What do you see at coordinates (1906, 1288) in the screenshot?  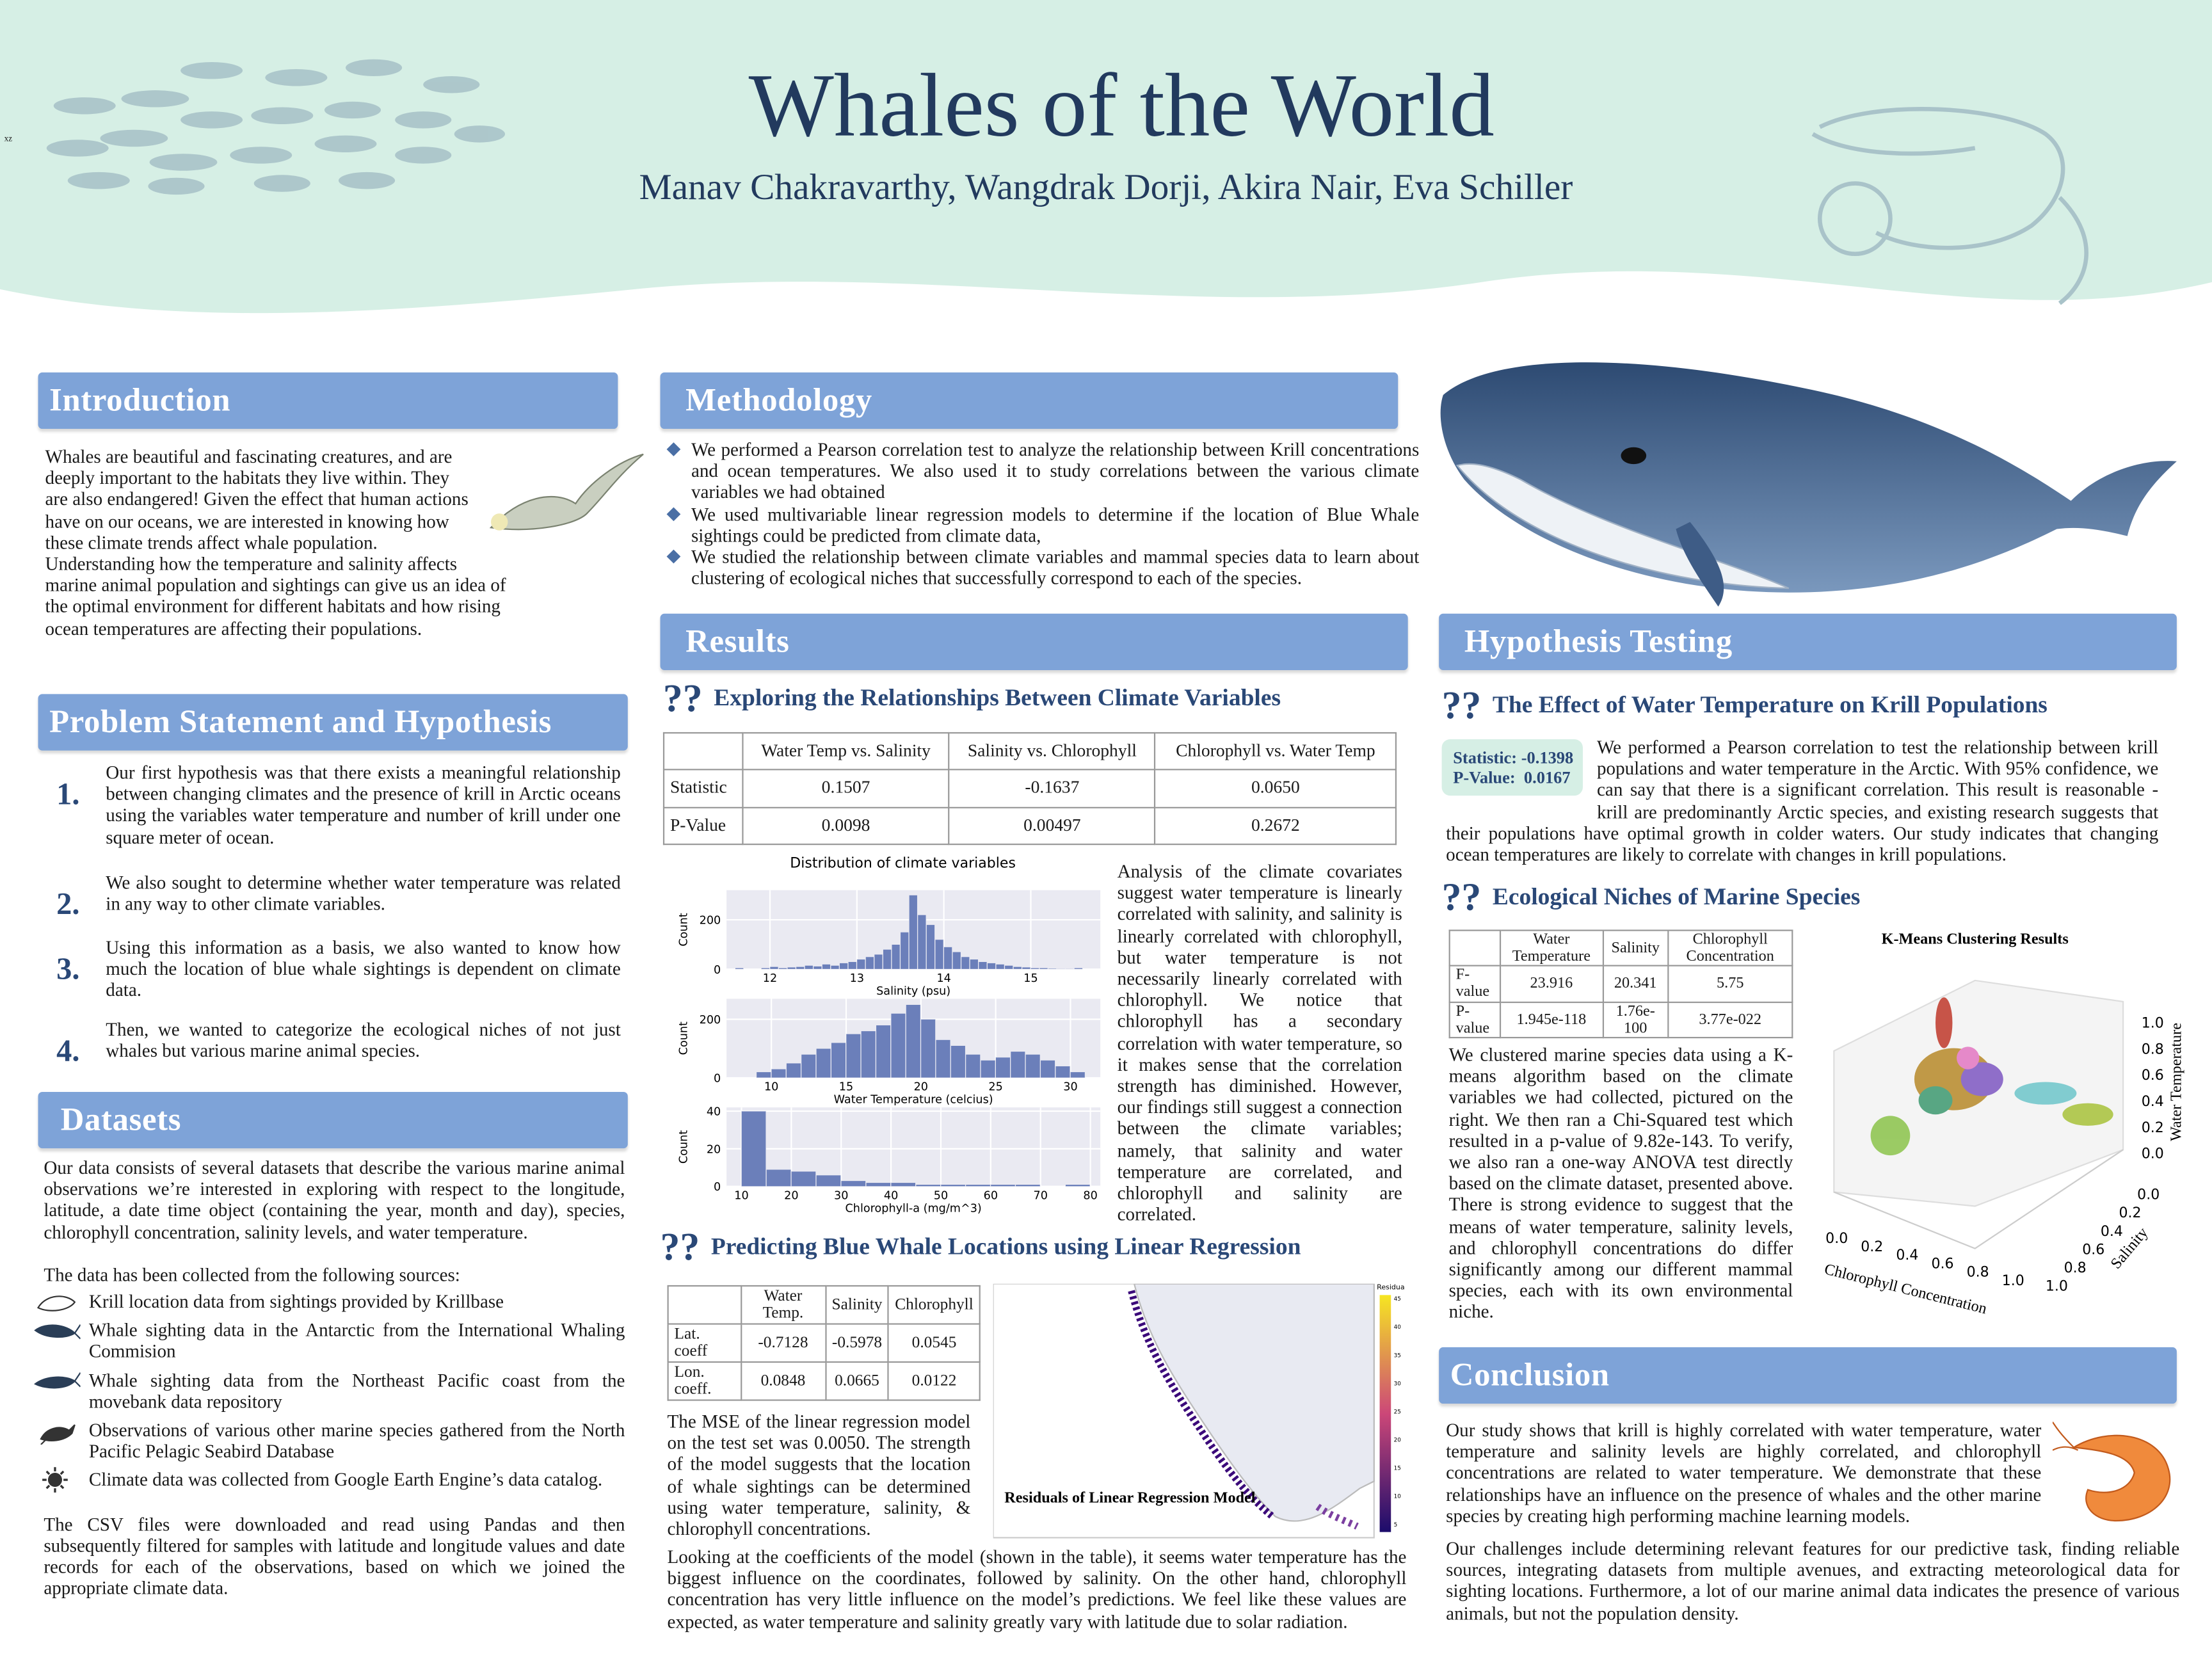 I see `x-axis-label: Chlorophyll Concentration` at bounding box center [1906, 1288].